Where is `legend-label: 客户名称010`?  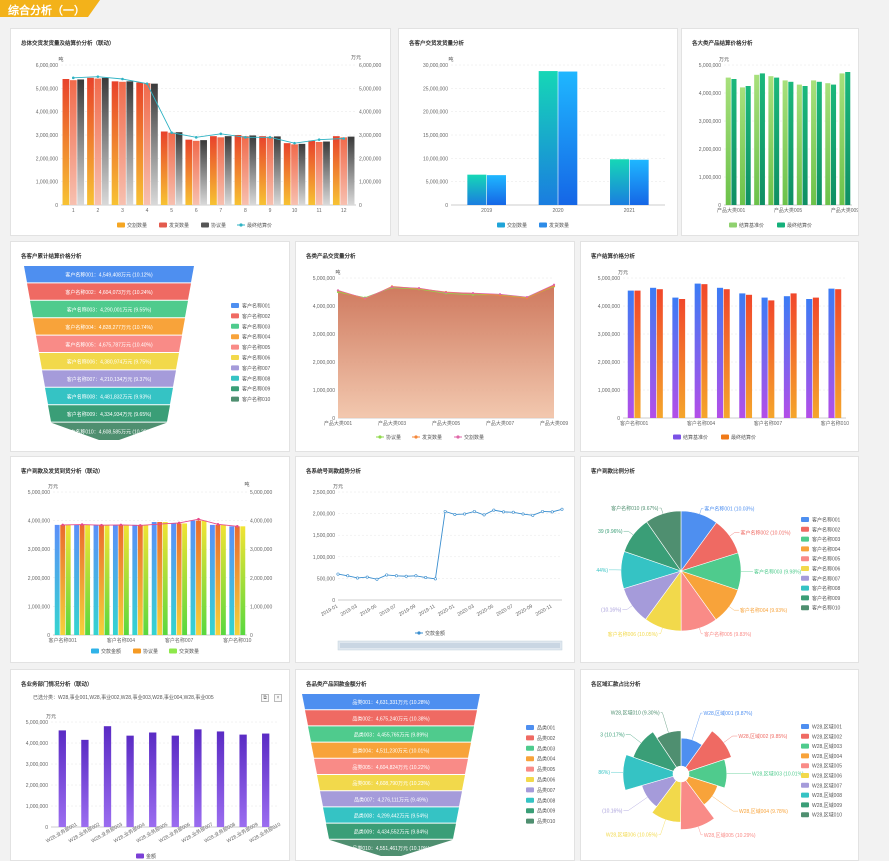
legend-label: 客户名称010 is located at coordinates (826, 608).